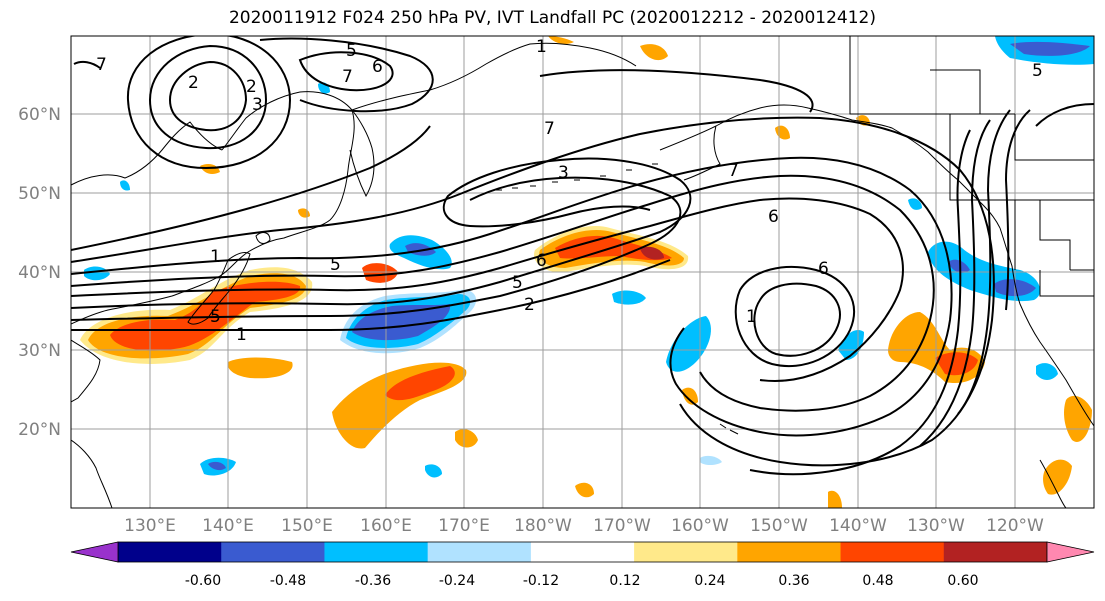 The width and height of the screenshot is (1105, 601). Describe the element at coordinates (386, 526) in the screenshot. I see `lon-label: 160°E` at that location.